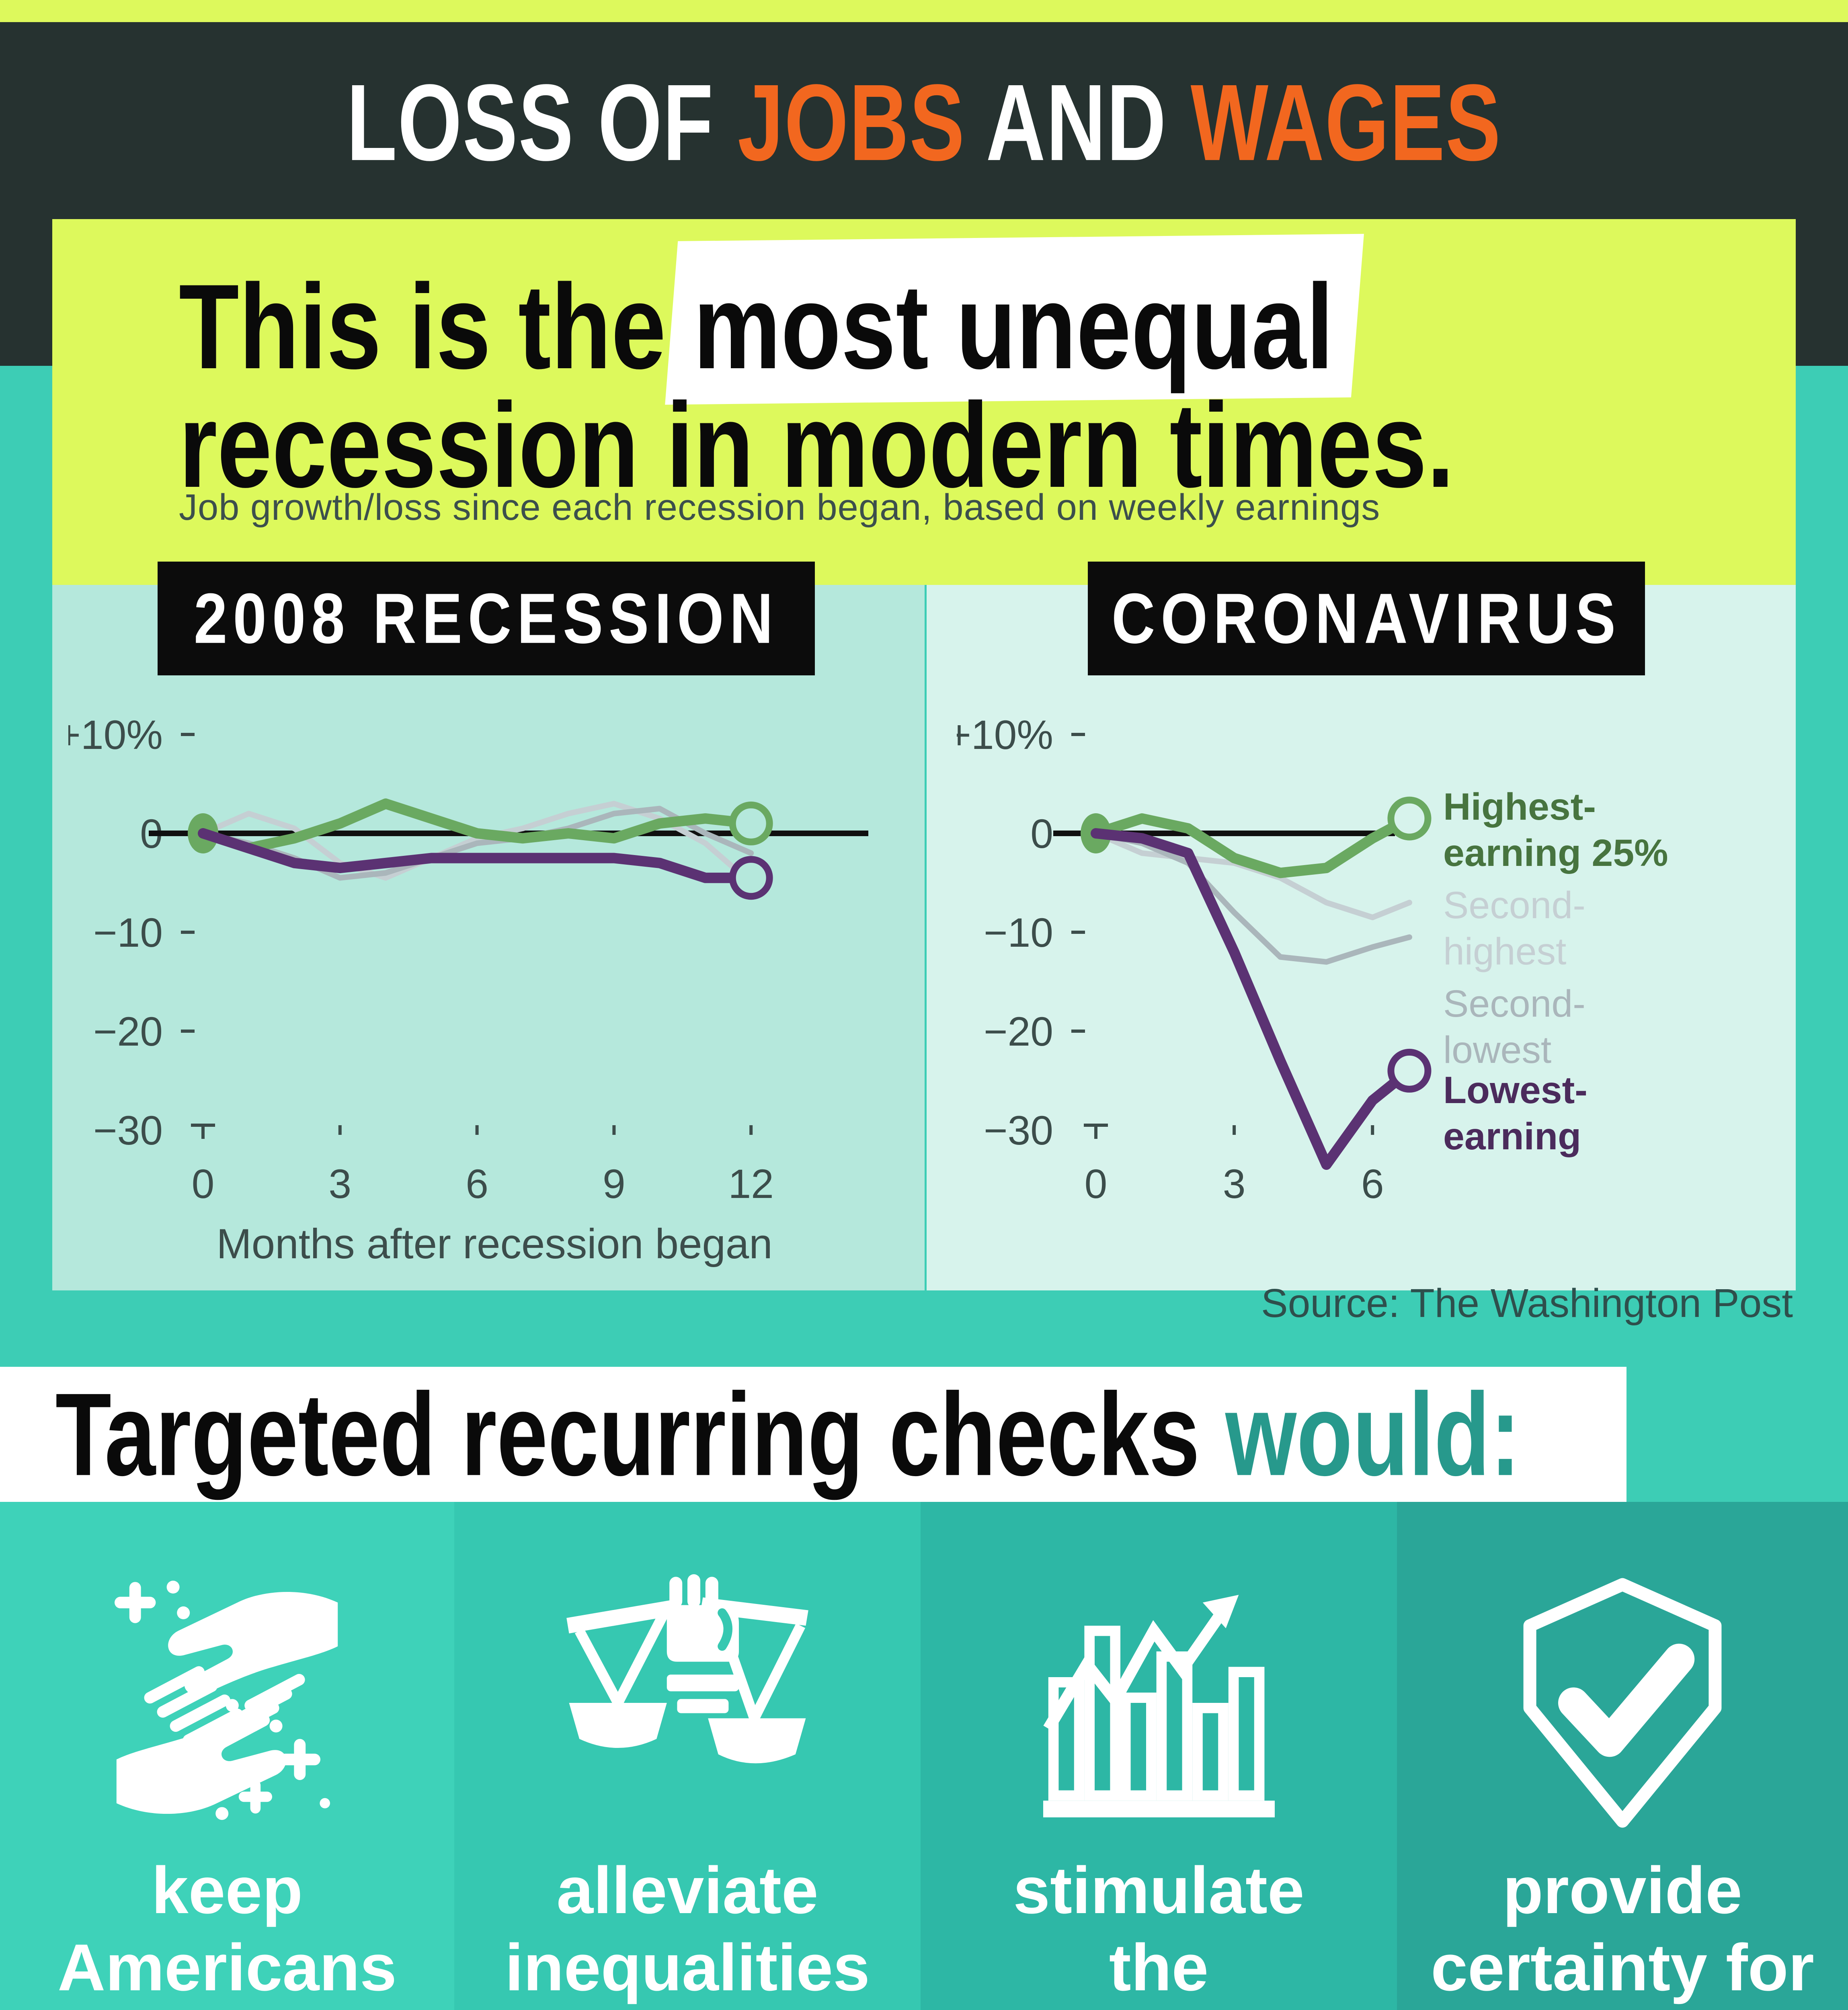 This screenshot has height=2010, width=1848. I want to click on hands-give-receive-icon, so click(227, 1703).